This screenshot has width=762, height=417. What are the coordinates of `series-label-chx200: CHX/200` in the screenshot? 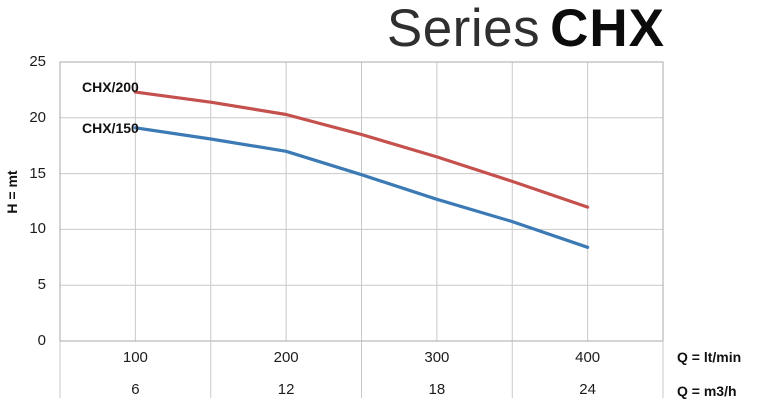 It's located at (110, 87).